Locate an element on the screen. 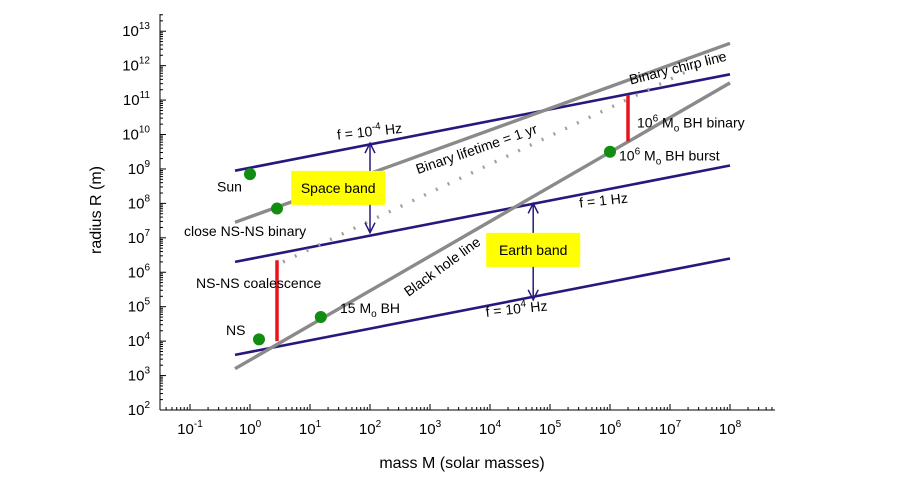  annotation-part: close NS-NS binary is located at coordinates (245, 231).